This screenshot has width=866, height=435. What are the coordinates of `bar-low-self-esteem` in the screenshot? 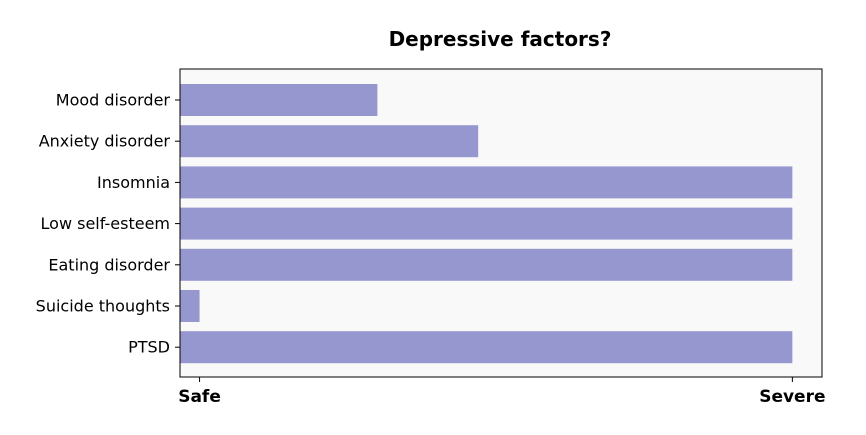 It's located at (486, 223).